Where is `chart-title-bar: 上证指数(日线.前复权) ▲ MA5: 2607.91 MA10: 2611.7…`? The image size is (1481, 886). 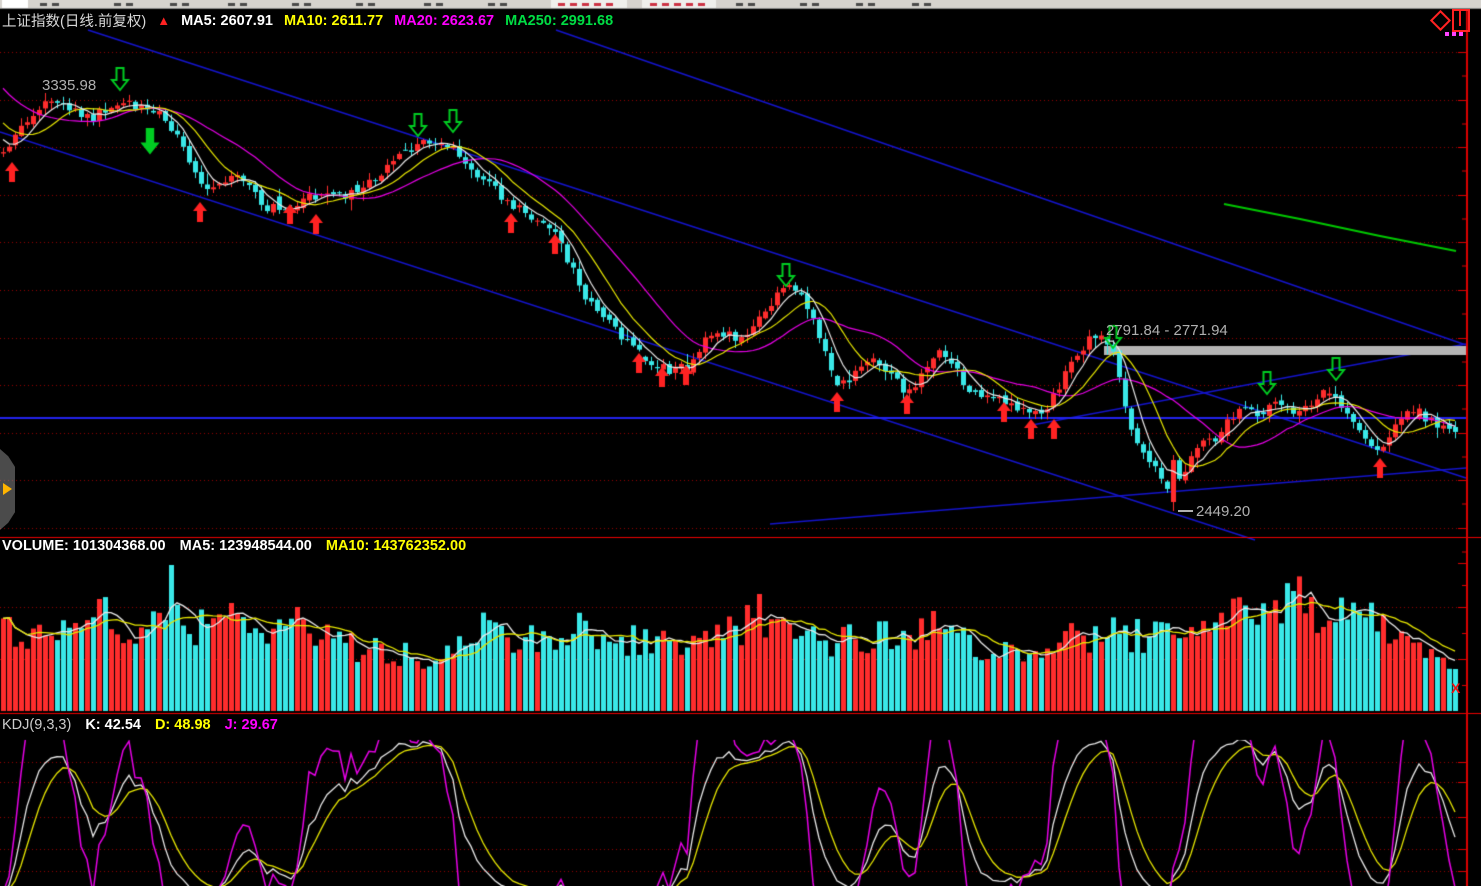 chart-title-bar: 上证指数(日线.前复权) ▲ MA5: 2607.91 MA10: 2611.7… is located at coordinates (307, 20).